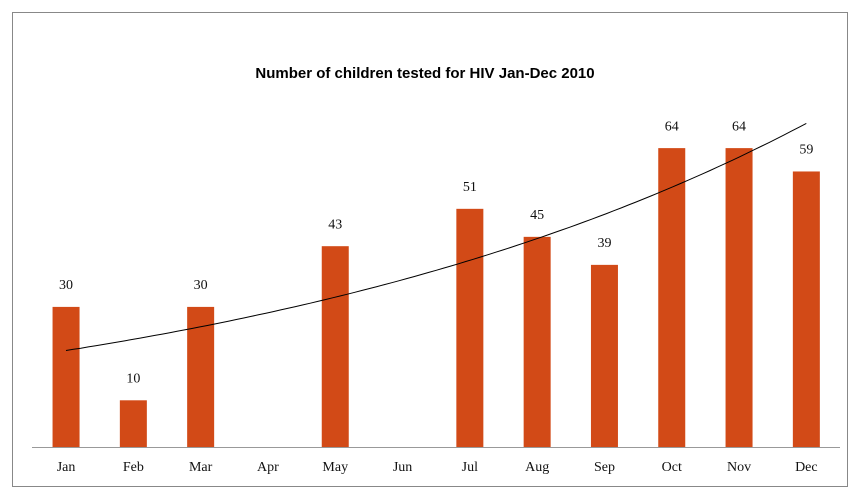 This screenshot has width=849, height=488. I want to click on x-tick-label: Mar, so click(201, 467).